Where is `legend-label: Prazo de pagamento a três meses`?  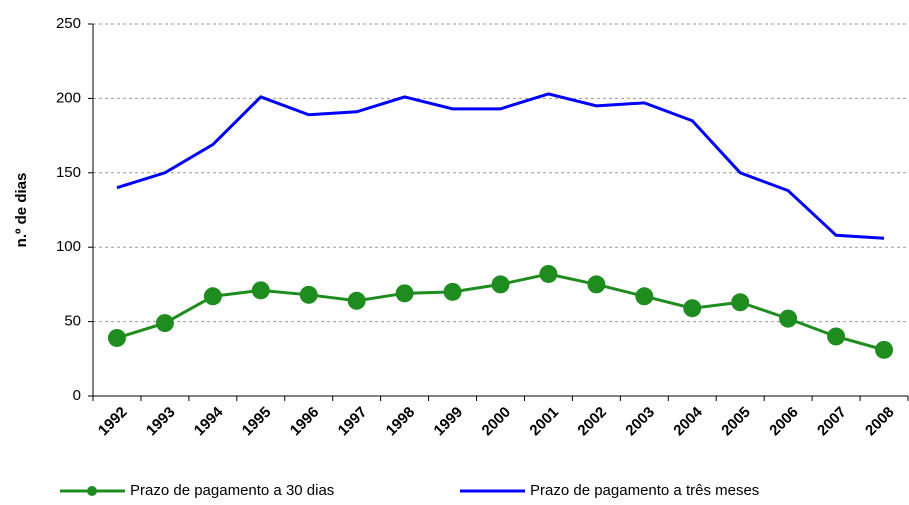
legend-label: Prazo de pagamento a três meses is located at coordinates (644, 490).